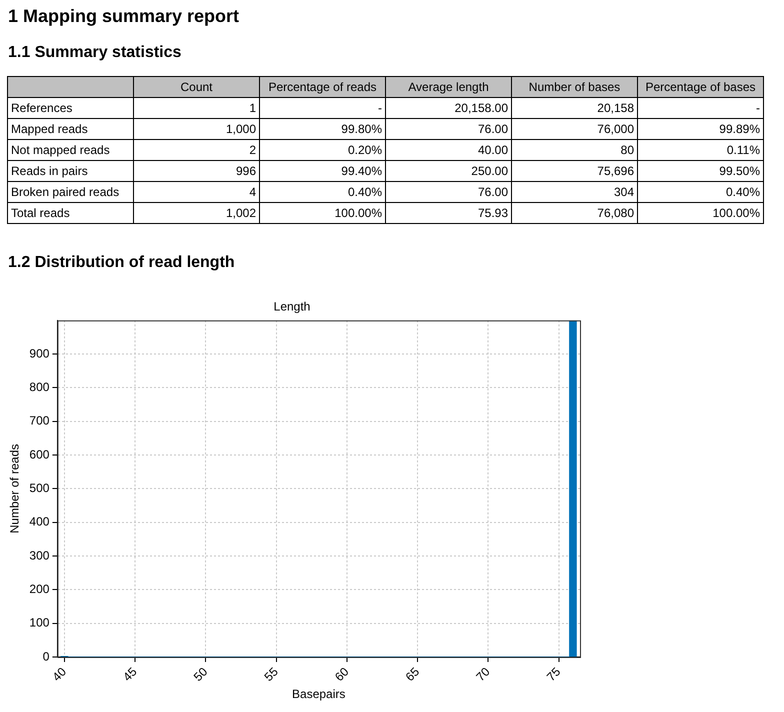 The image size is (784, 712). What do you see at coordinates (365, 150) in the screenshot?
I see `text: 0.20%` at bounding box center [365, 150].